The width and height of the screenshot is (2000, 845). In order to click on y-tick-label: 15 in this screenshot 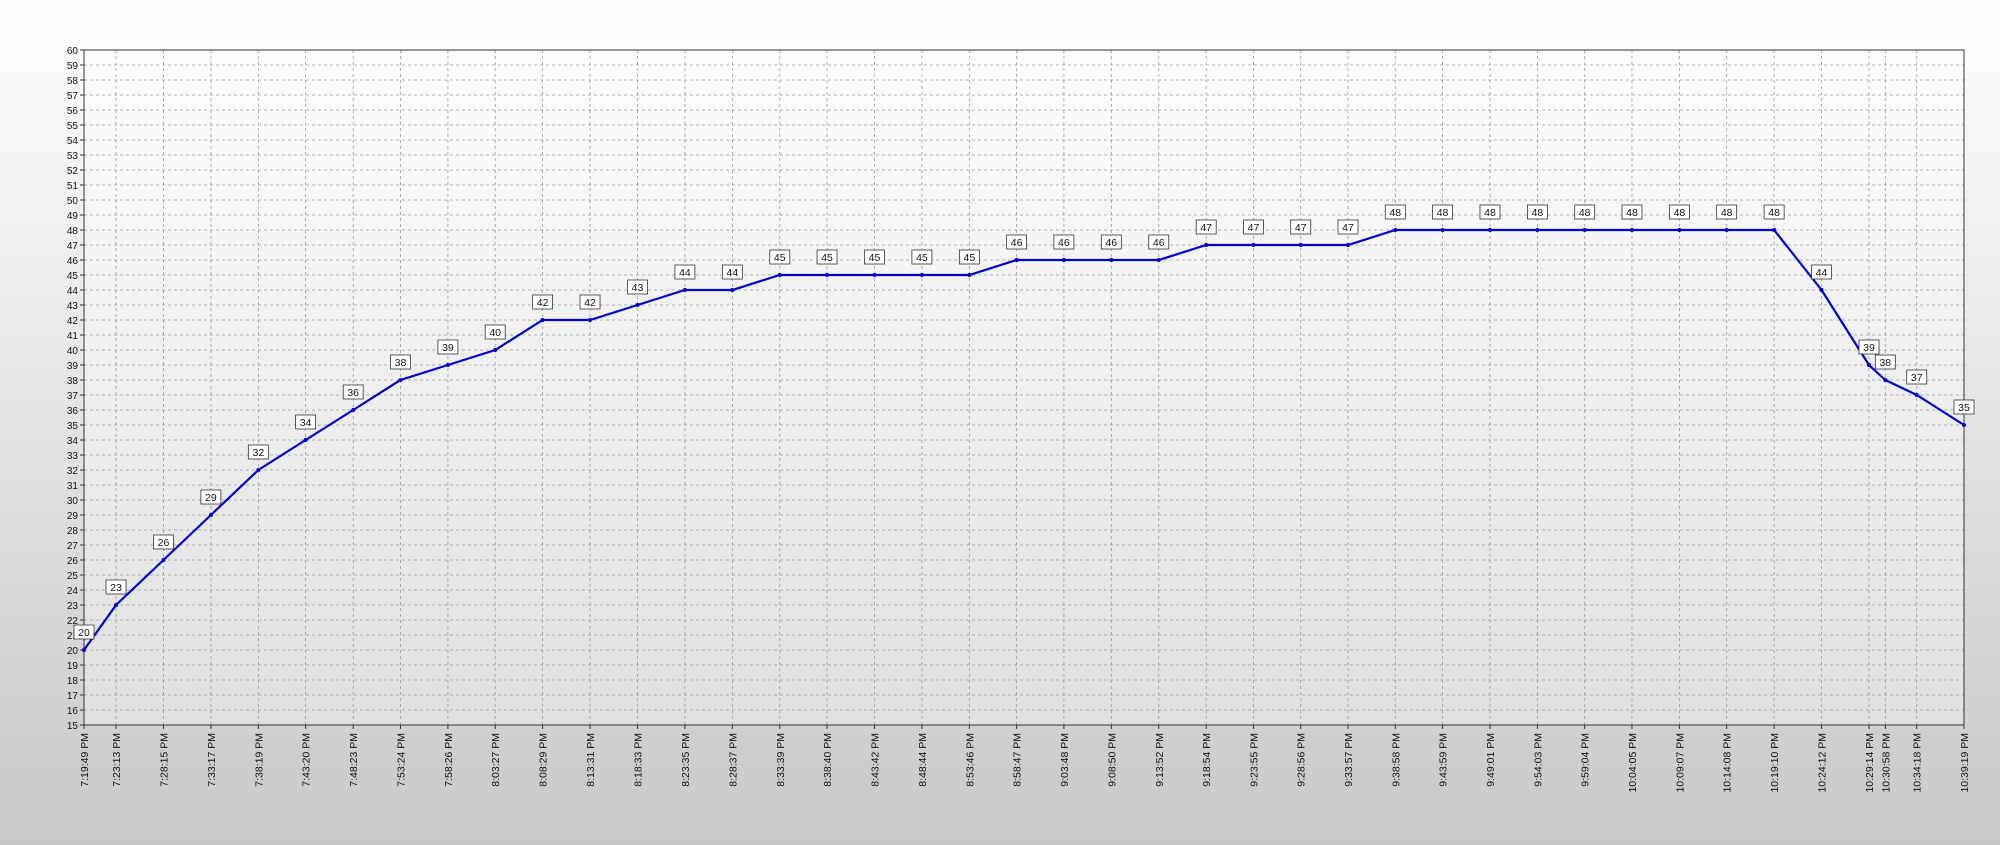, I will do `click(73, 726)`.